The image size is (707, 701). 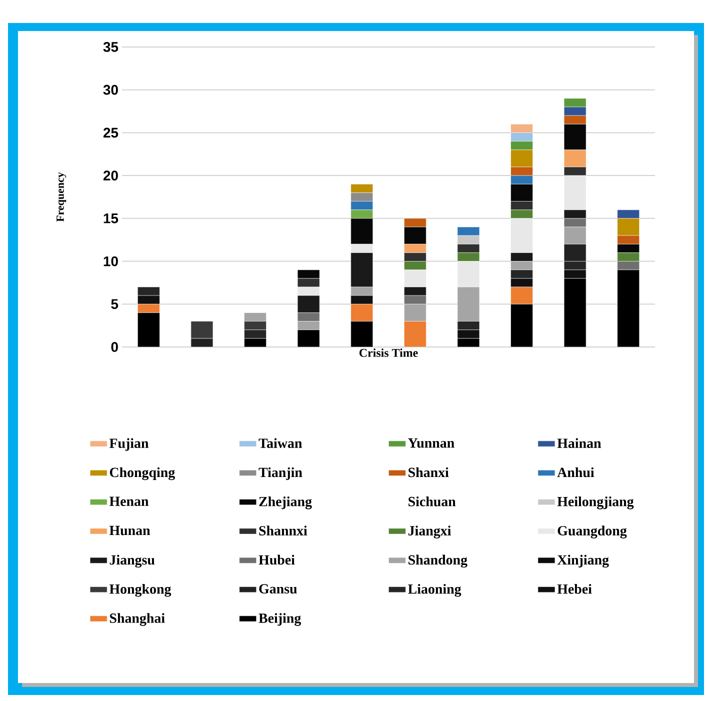 What do you see at coordinates (129, 444) in the screenshot?
I see `legend-label: Fujian` at bounding box center [129, 444].